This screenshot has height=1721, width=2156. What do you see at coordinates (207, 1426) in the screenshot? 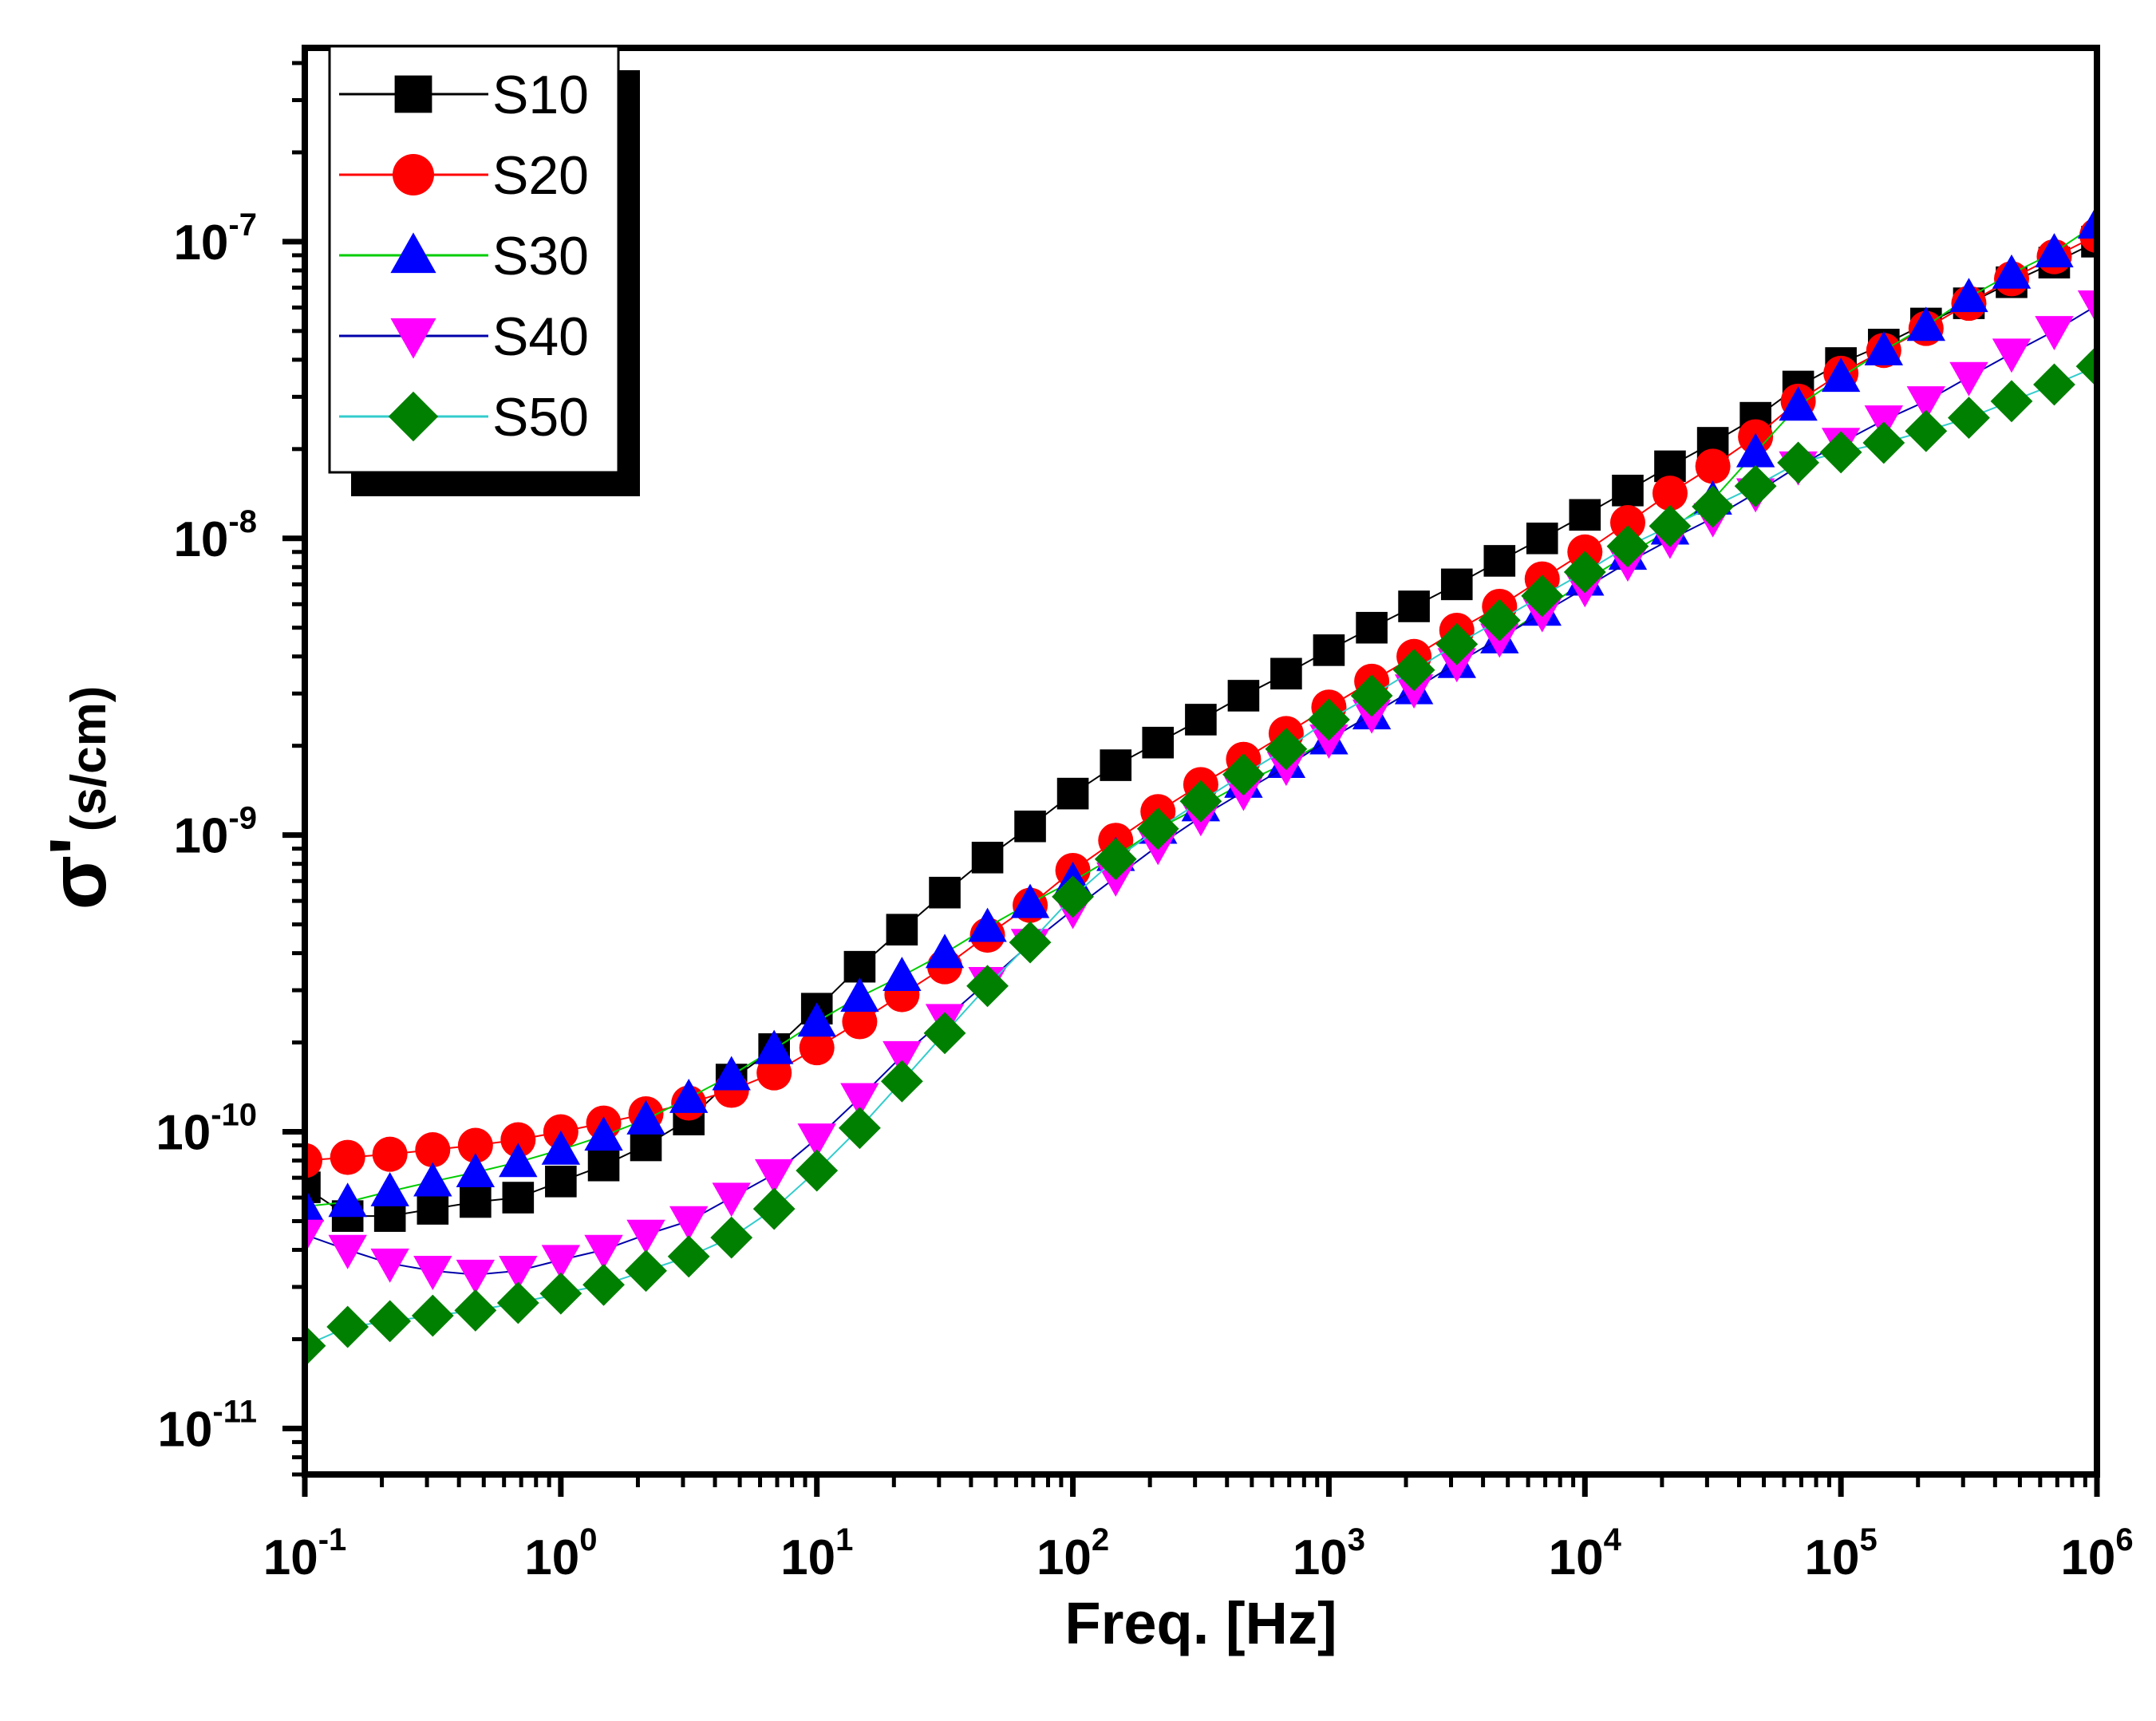
I see `y-tick-label: 10-11` at bounding box center [207, 1426].